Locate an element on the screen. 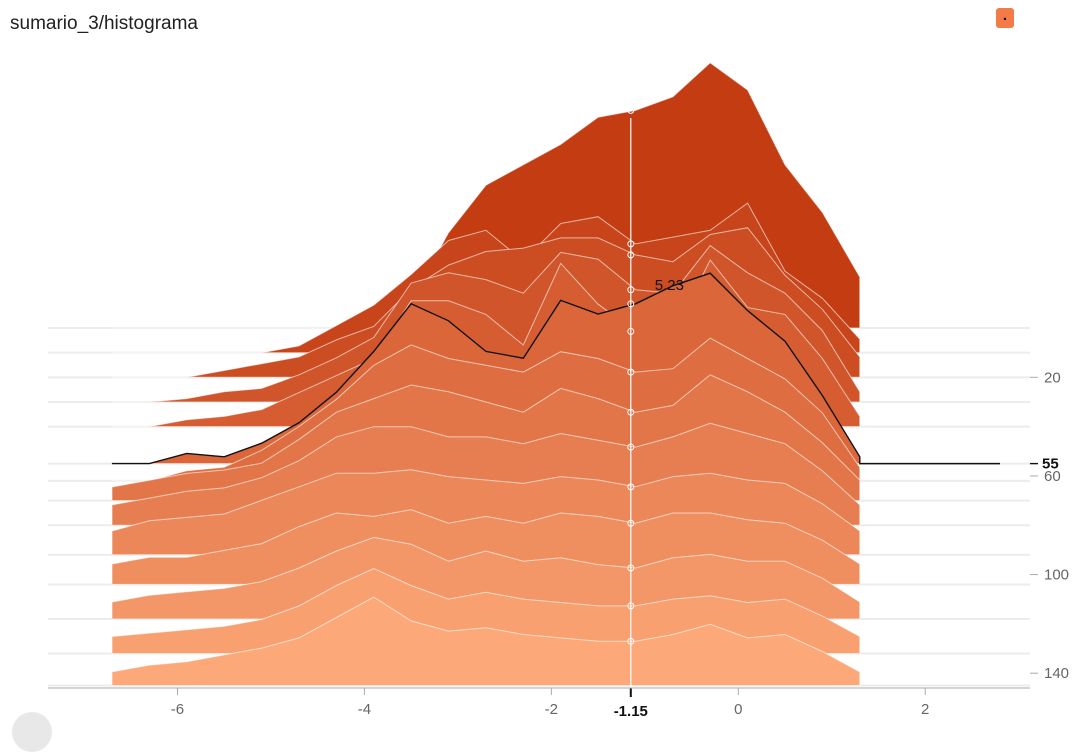 Image resolution: width=1079 pixels, height=752 pixels. step-tick-label: 100 is located at coordinates (1056, 575).